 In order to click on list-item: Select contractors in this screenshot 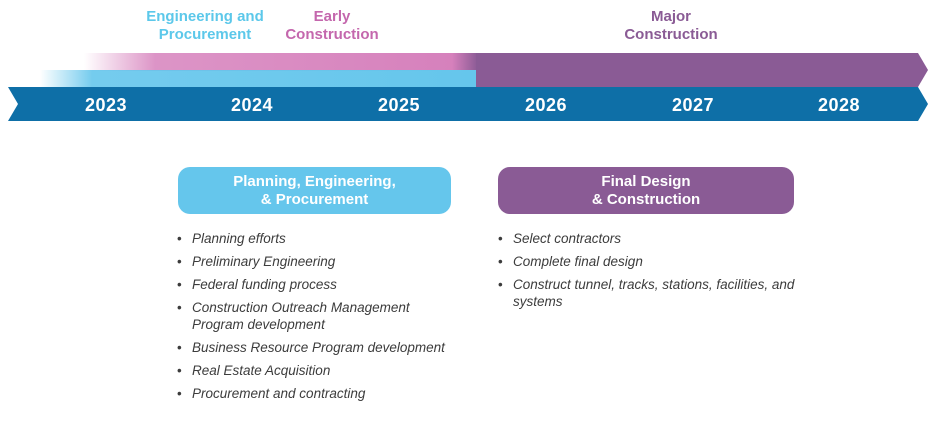, I will do `click(653, 238)`.